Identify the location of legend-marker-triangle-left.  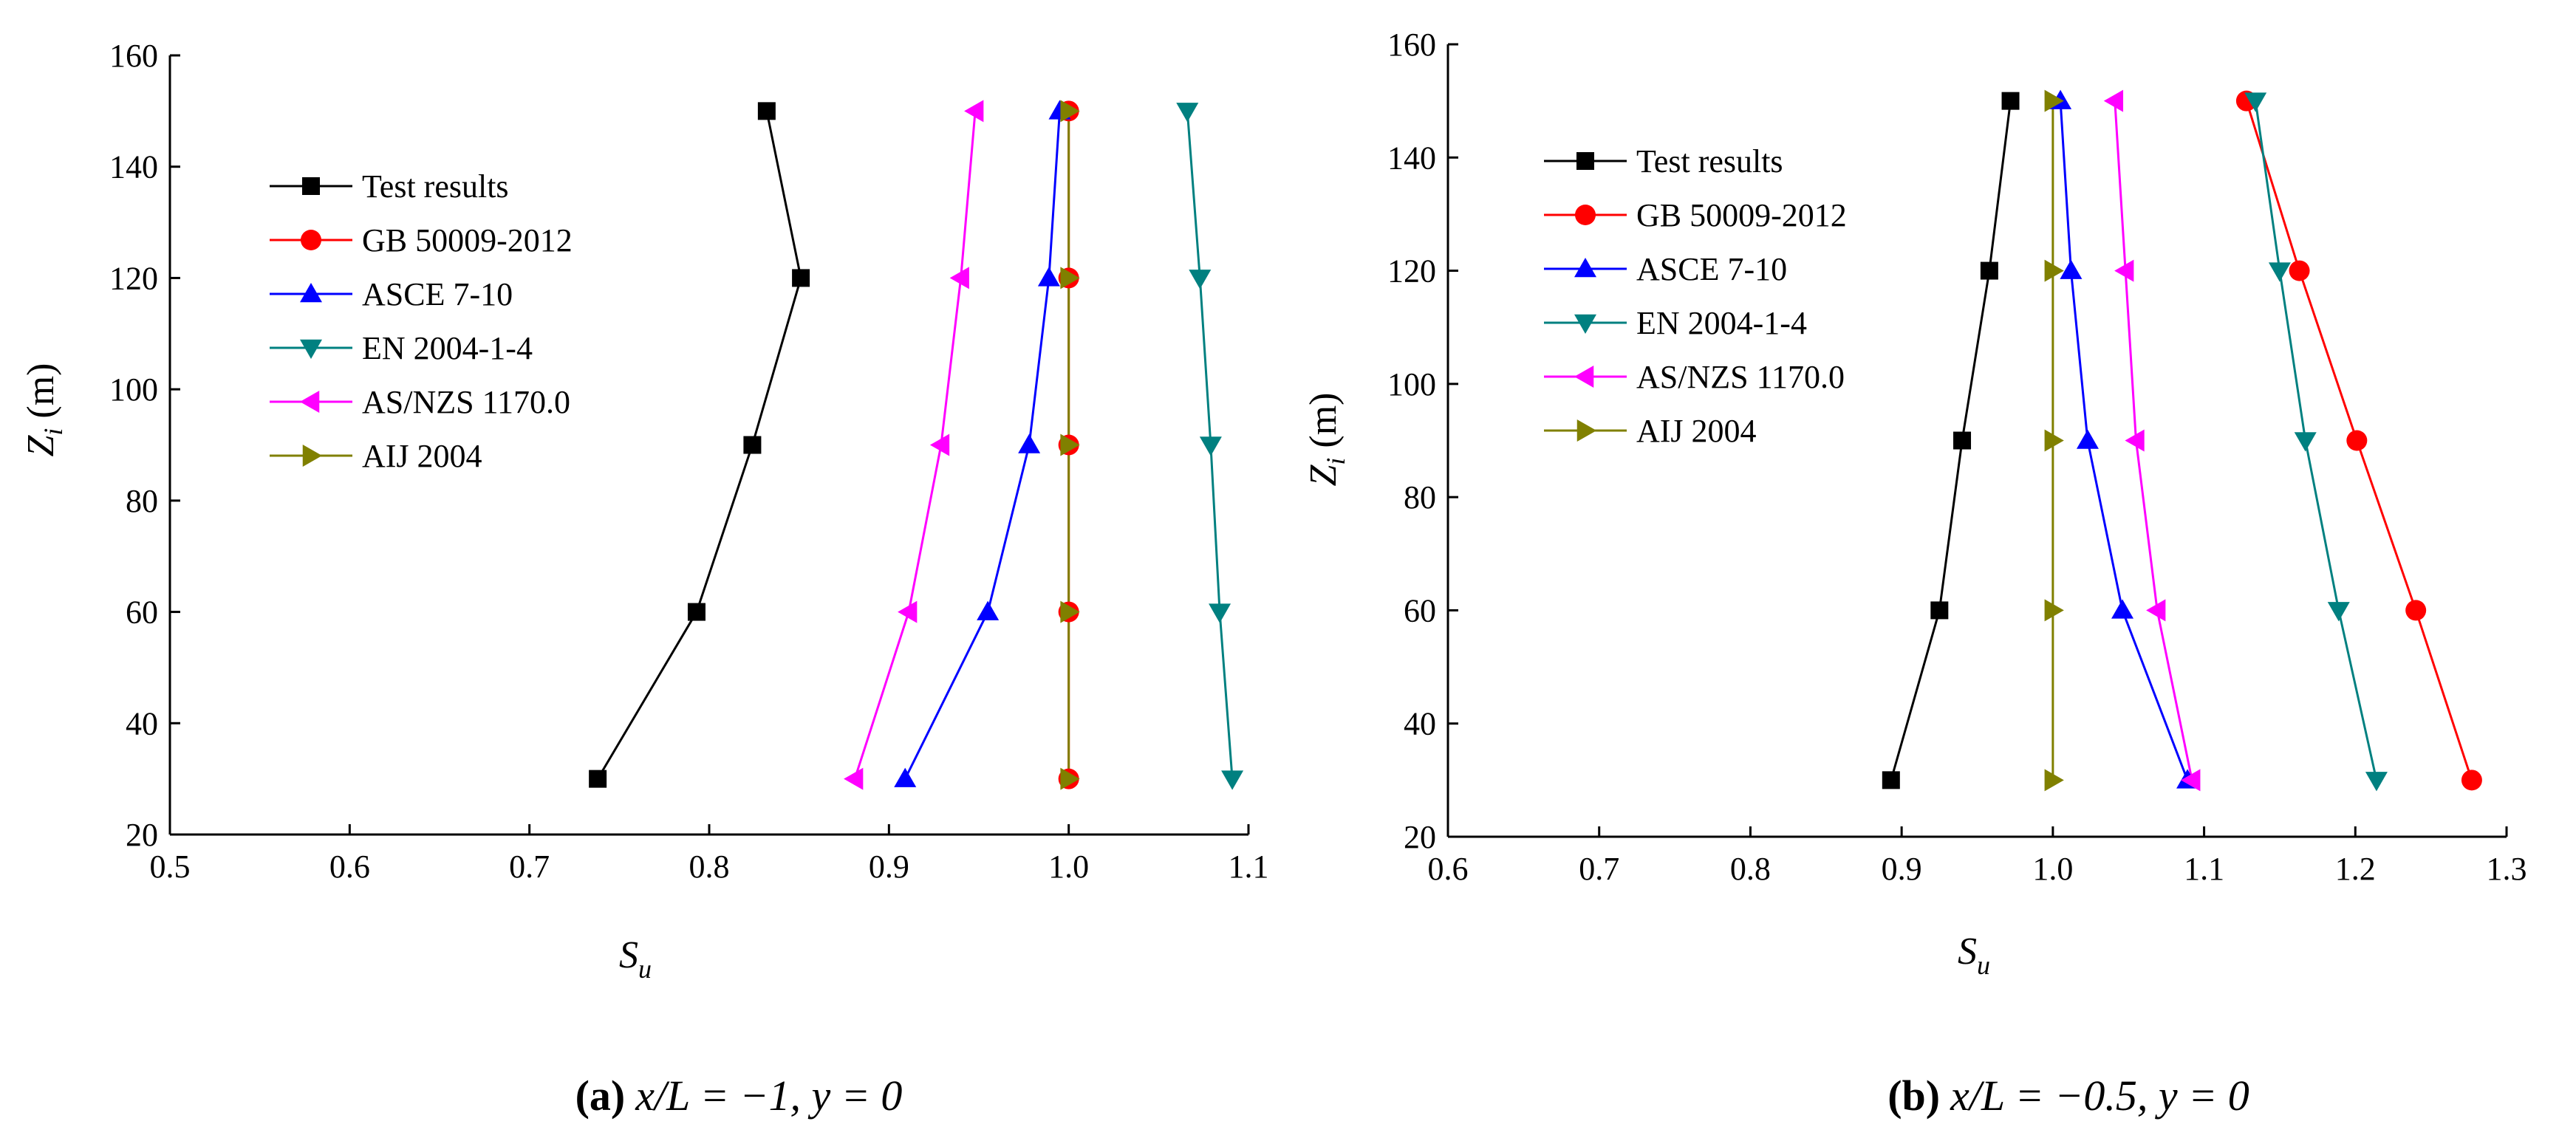
(310, 402).